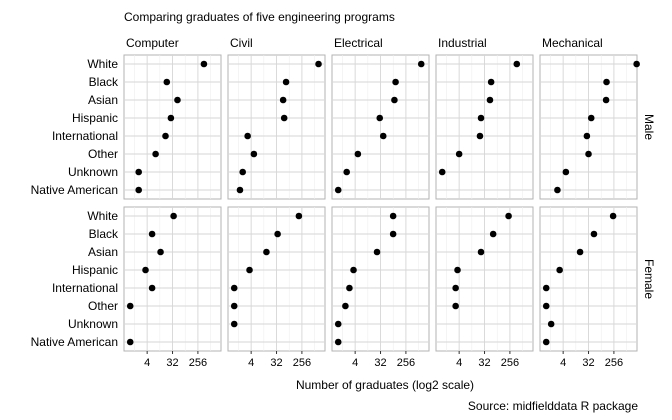 The width and height of the screenshot is (672, 420). Describe the element at coordinates (393, 216) in the screenshot. I see `point-female-electrical-white` at that location.